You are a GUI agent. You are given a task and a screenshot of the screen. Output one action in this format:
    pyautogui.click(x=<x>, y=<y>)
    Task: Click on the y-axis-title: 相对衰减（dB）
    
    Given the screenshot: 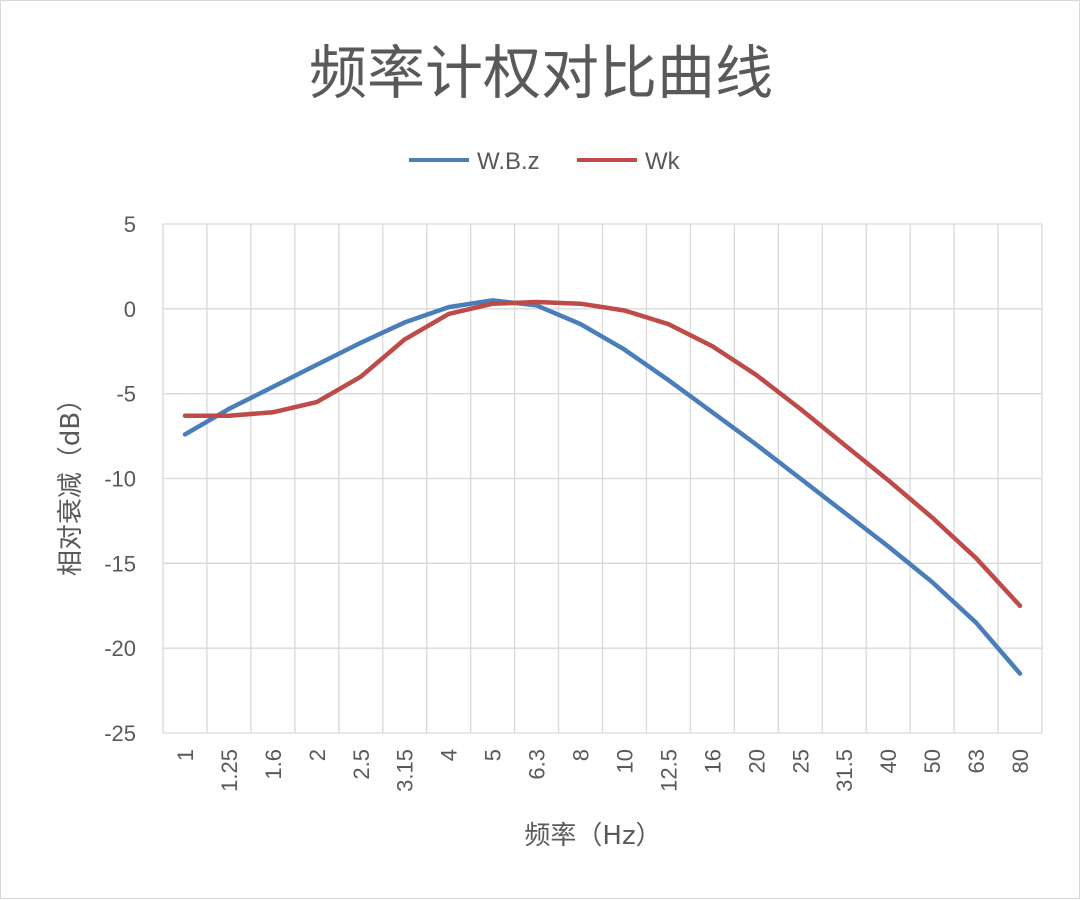 What is the action you would take?
    pyautogui.click(x=71, y=481)
    